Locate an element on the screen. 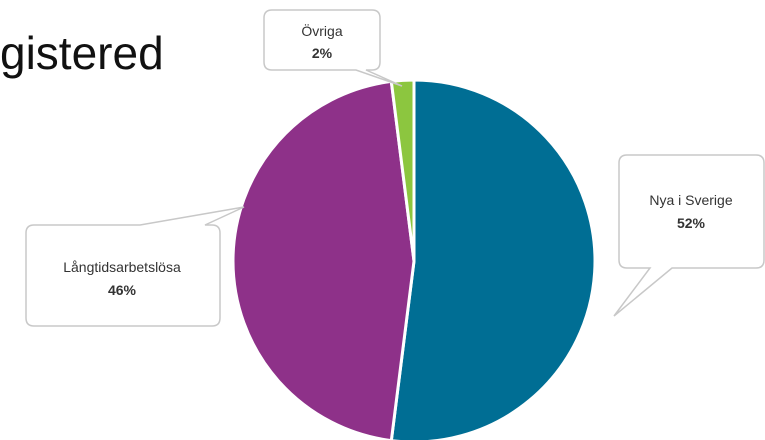  callout-nya-i-sverige: Nya i Sverige 52% is located at coordinates (689, 235).